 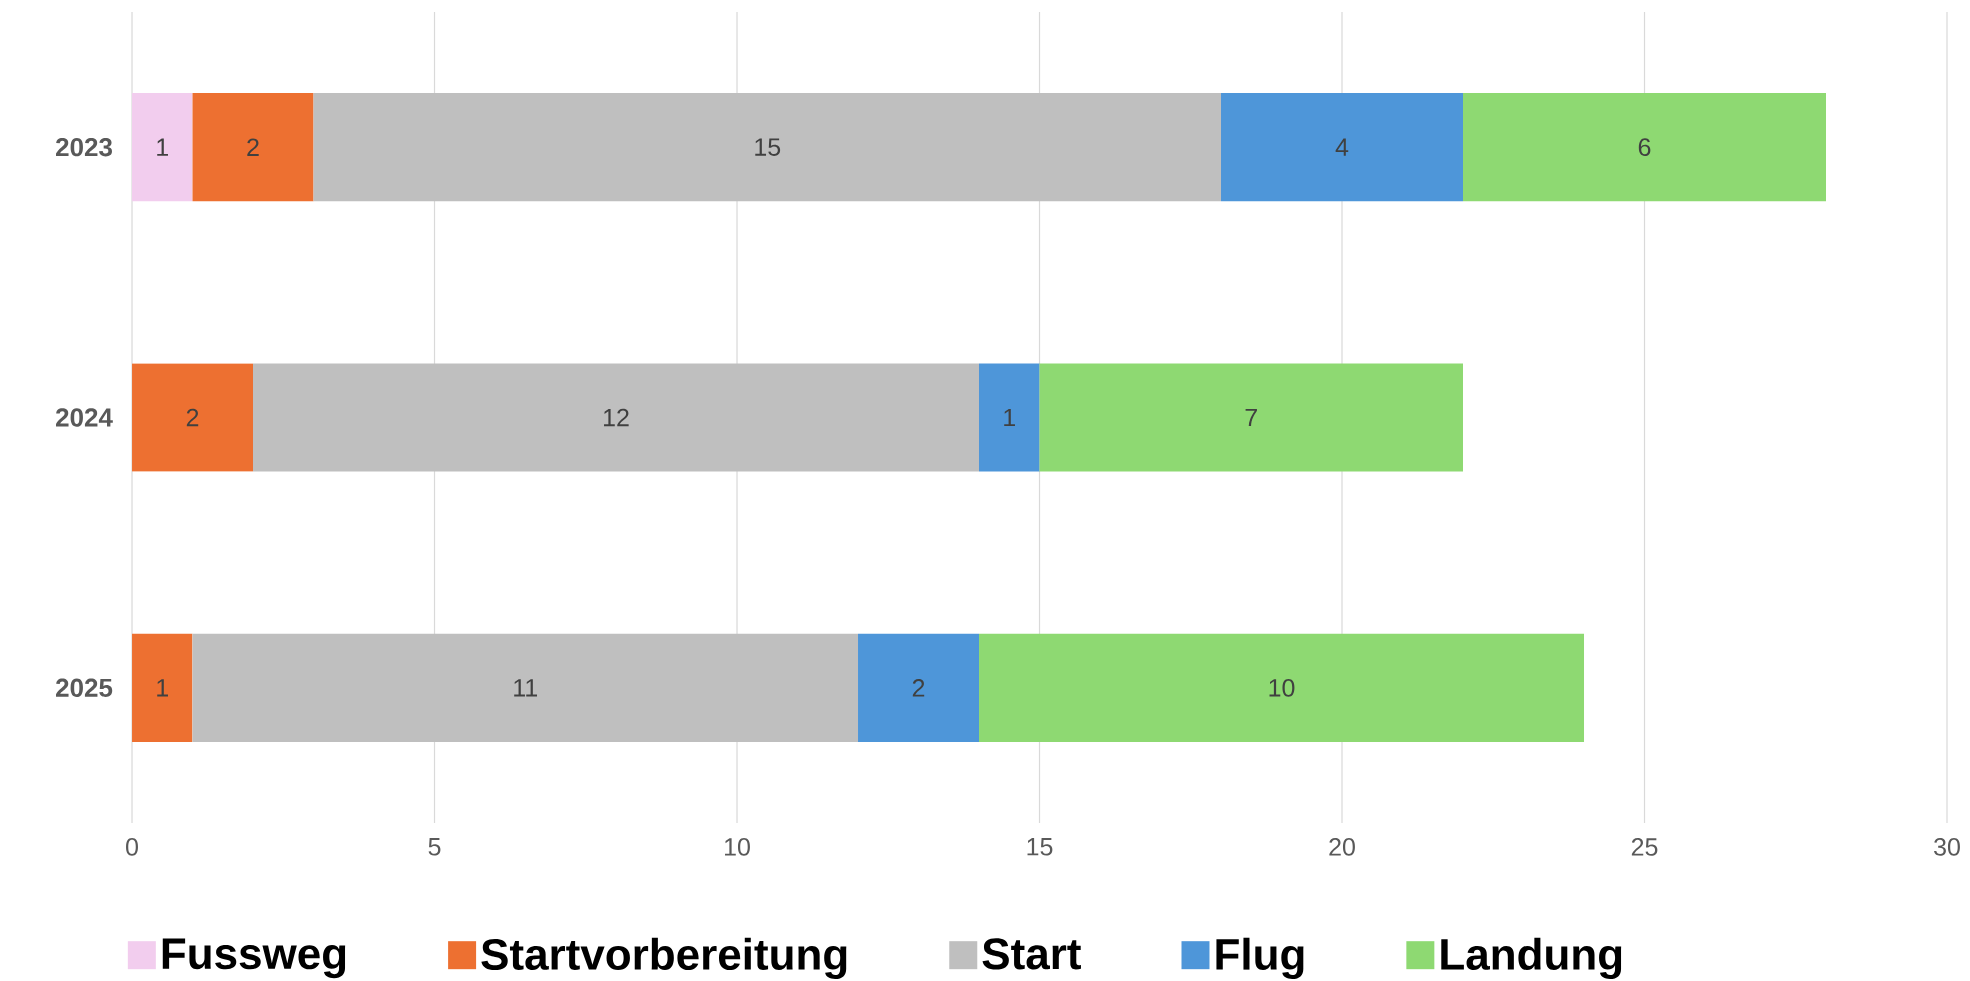 I want to click on y-tick-label: 2024, so click(x=84, y=417).